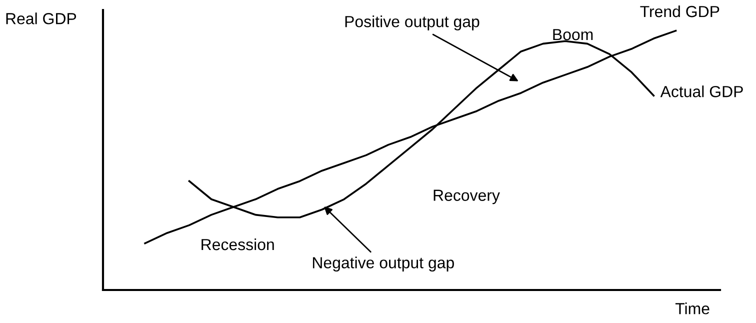  I want to click on text: Positive output gap, so click(412, 23).